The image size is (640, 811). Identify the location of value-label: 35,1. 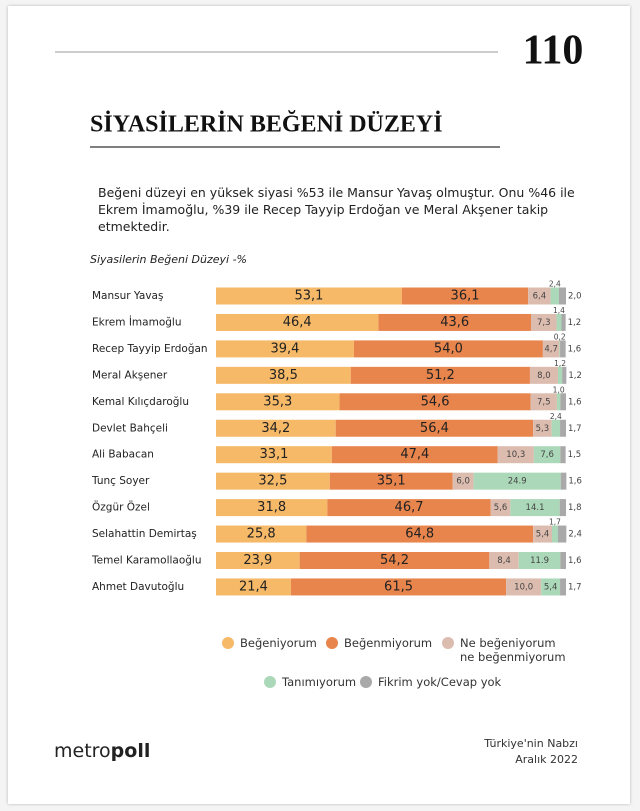
(391, 481).